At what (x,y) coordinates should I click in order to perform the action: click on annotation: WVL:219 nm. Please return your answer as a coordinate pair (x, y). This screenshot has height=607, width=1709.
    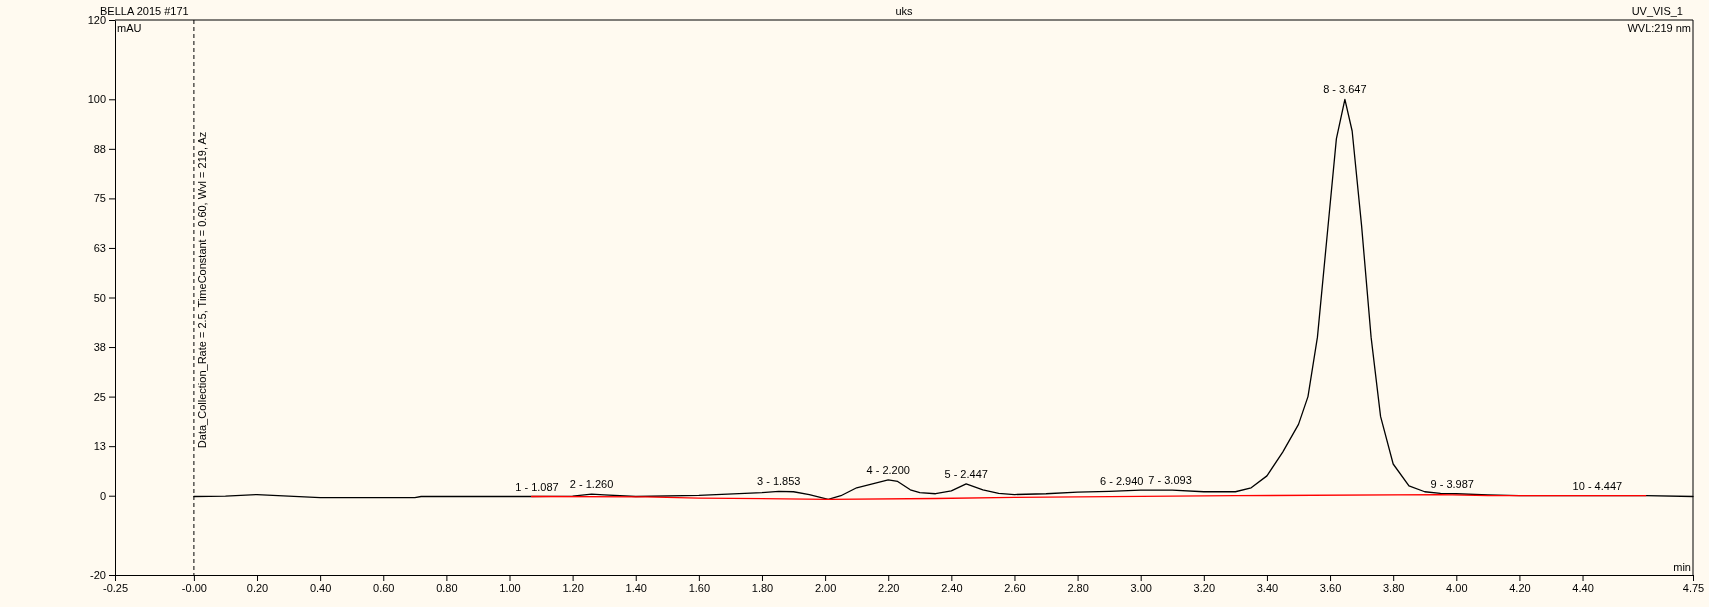
    Looking at the image, I should click on (1659, 28).